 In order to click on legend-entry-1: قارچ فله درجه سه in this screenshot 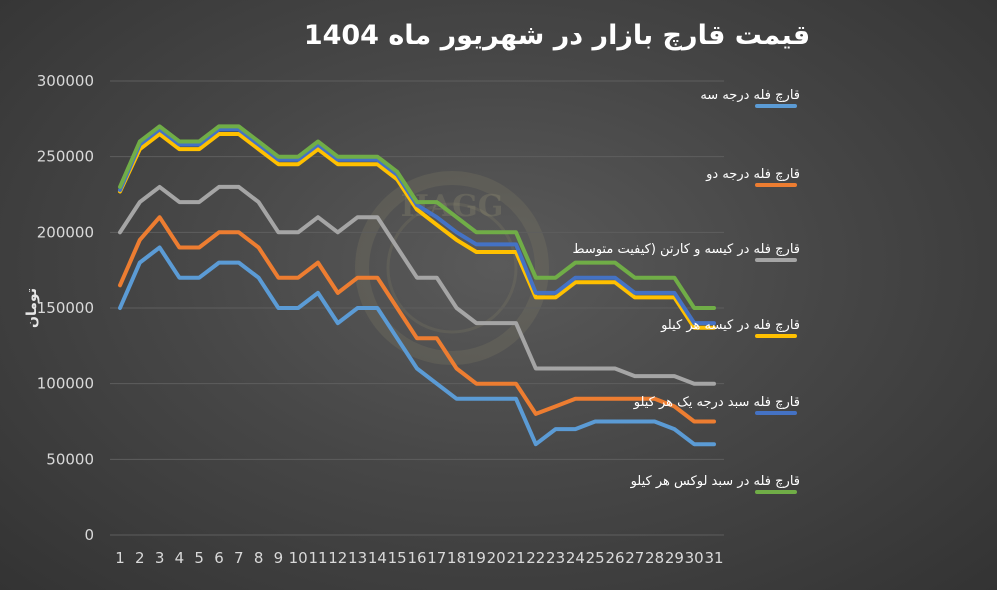, I will do `click(750, 98)`.